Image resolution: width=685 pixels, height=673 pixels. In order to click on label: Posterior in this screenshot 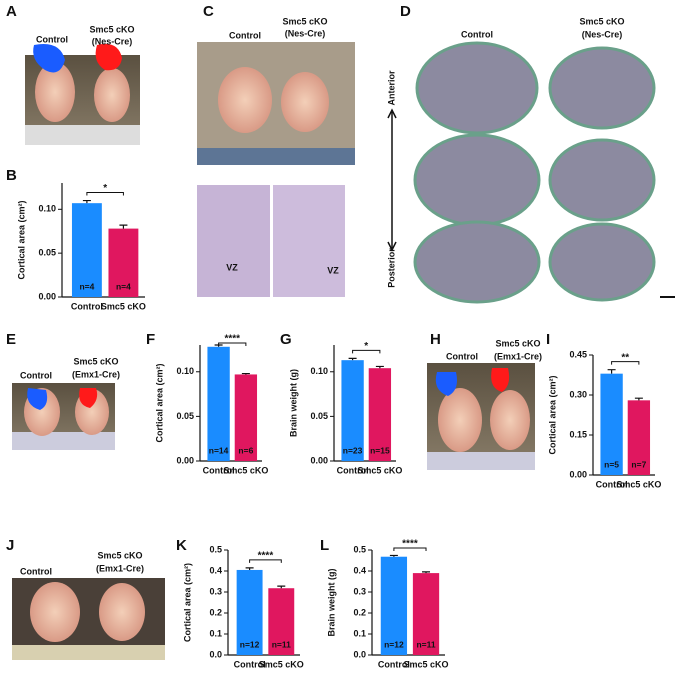, I will do `click(391, 268)`.